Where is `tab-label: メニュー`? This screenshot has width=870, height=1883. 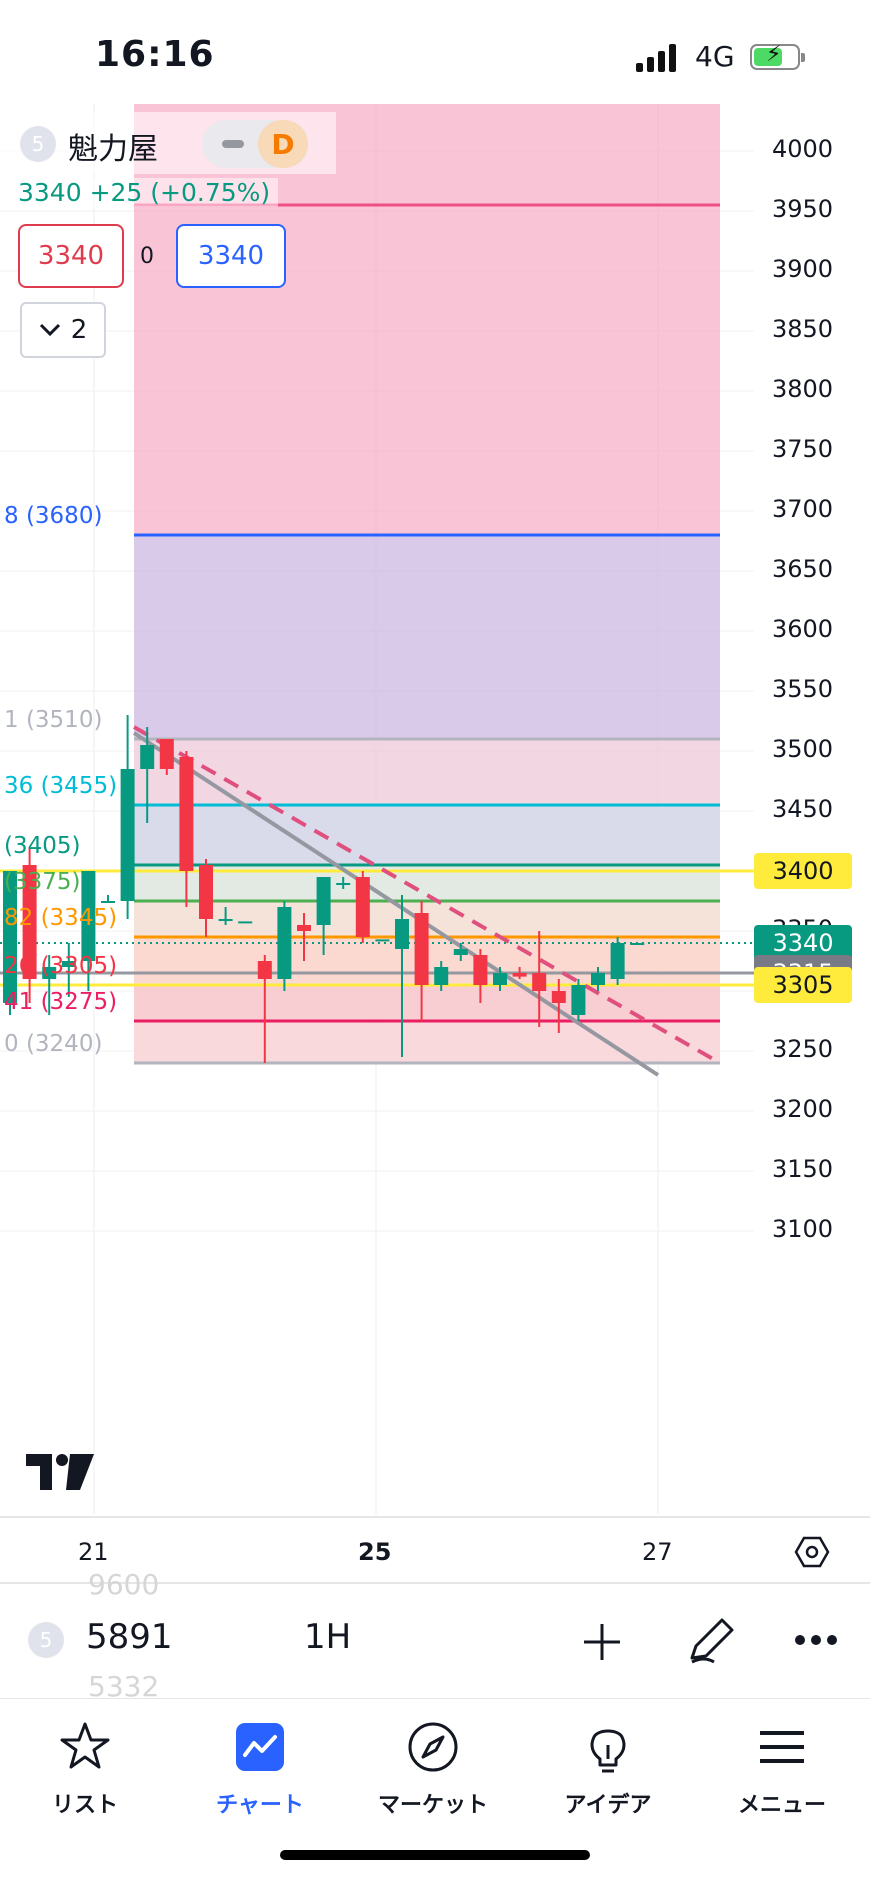
tab-label: メニュー is located at coordinates (781, 1805).